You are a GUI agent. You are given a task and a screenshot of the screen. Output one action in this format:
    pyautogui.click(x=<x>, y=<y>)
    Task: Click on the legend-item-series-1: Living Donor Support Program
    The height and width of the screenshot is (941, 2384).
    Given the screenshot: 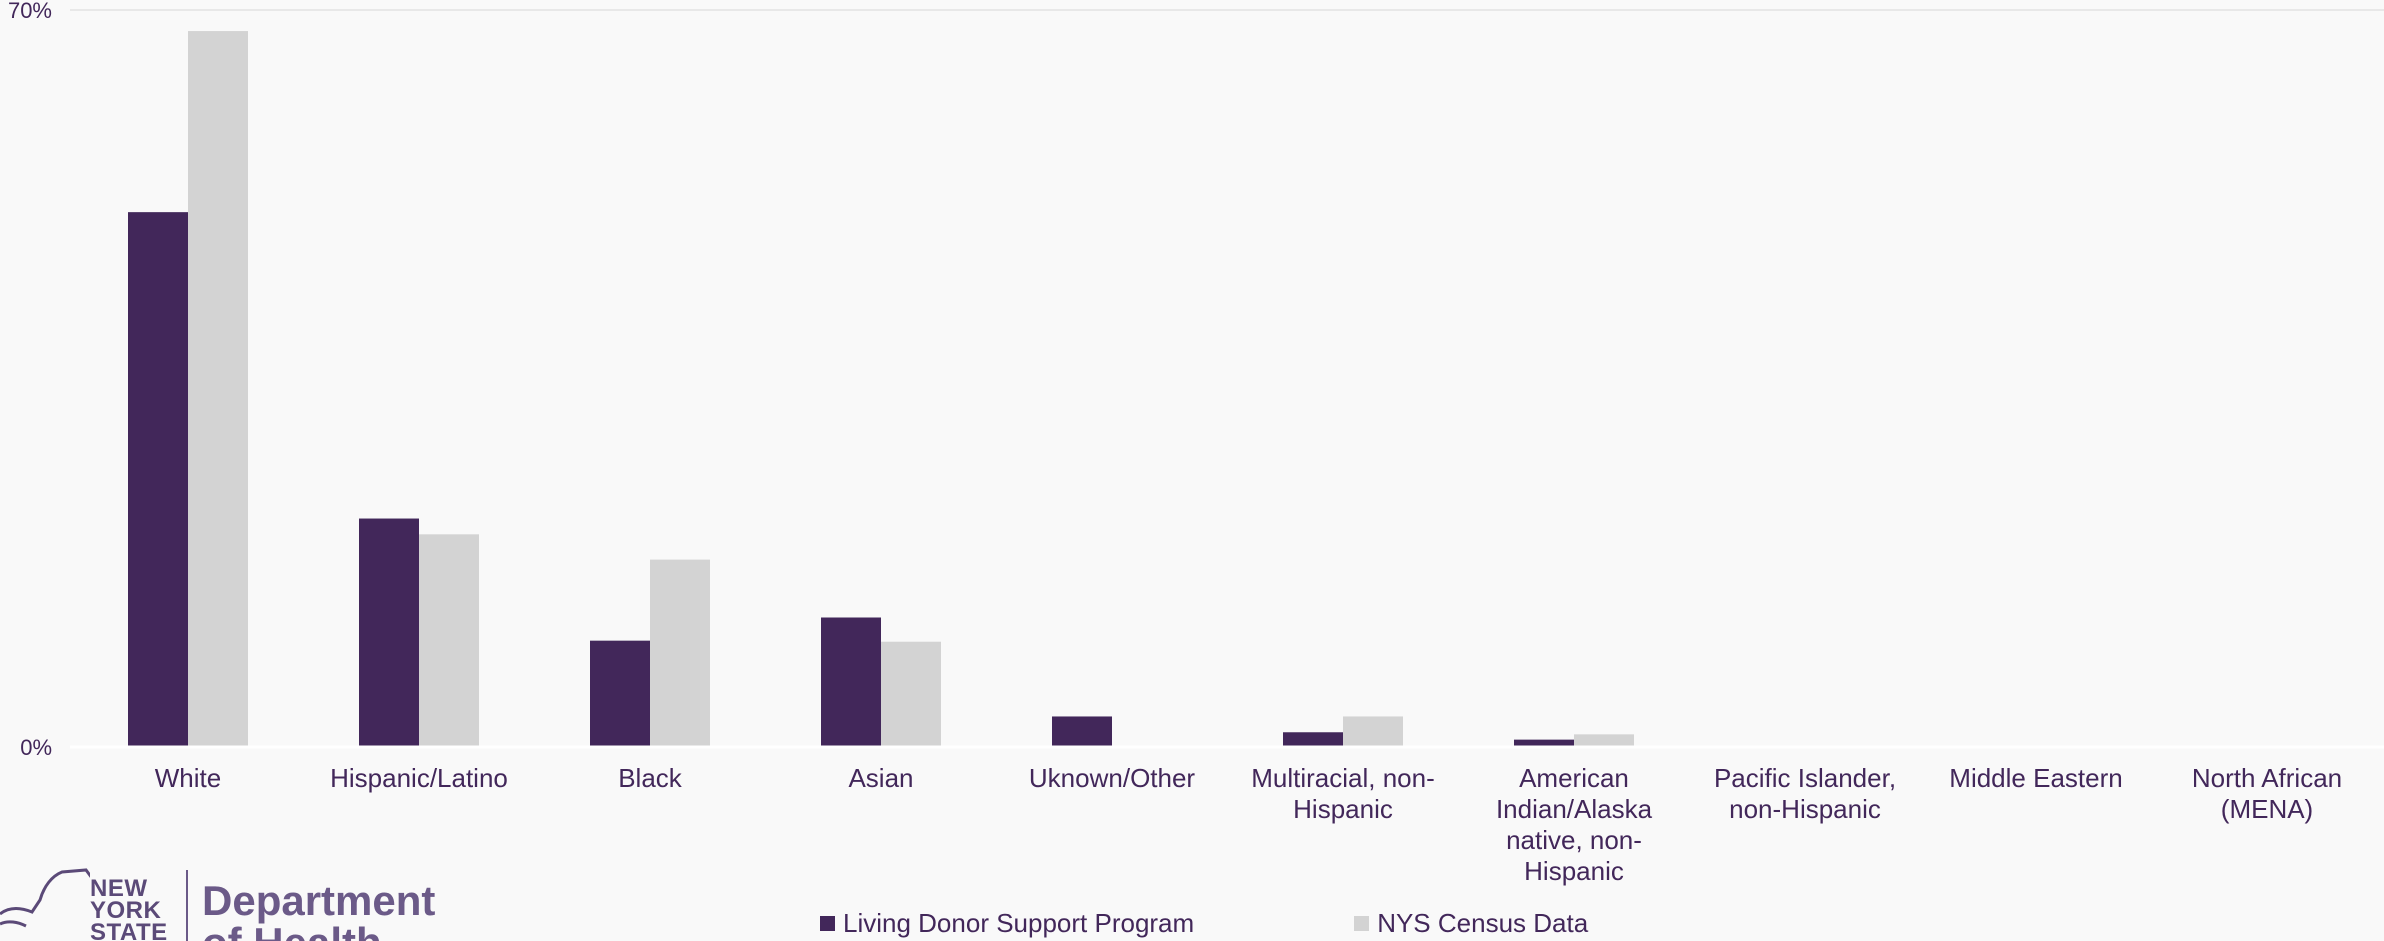 What is the action you would take?
    pyautogui.click(x=1007, y=923)
    